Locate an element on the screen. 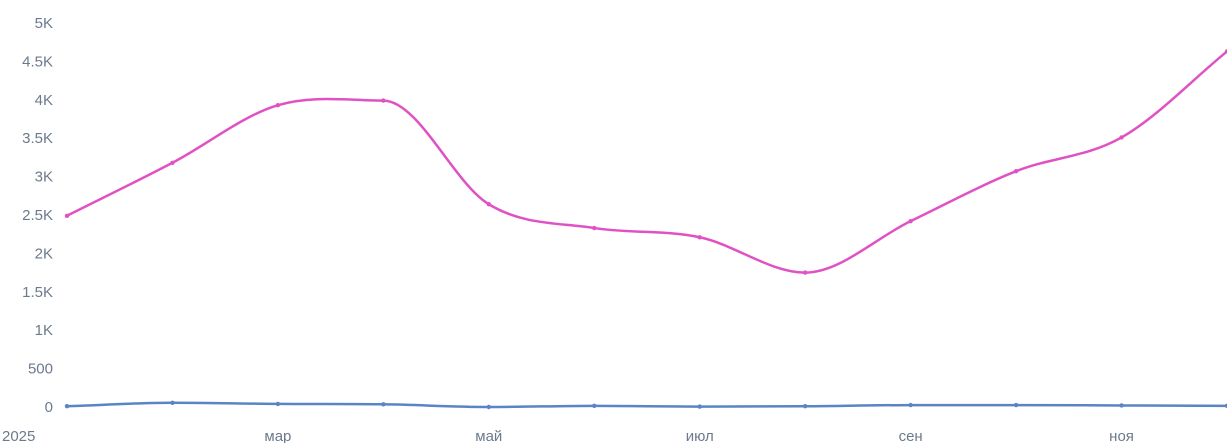 The width and height of the screenshot is (1227, 443). x-tick-label: июл is located at coordinates (700, 435).